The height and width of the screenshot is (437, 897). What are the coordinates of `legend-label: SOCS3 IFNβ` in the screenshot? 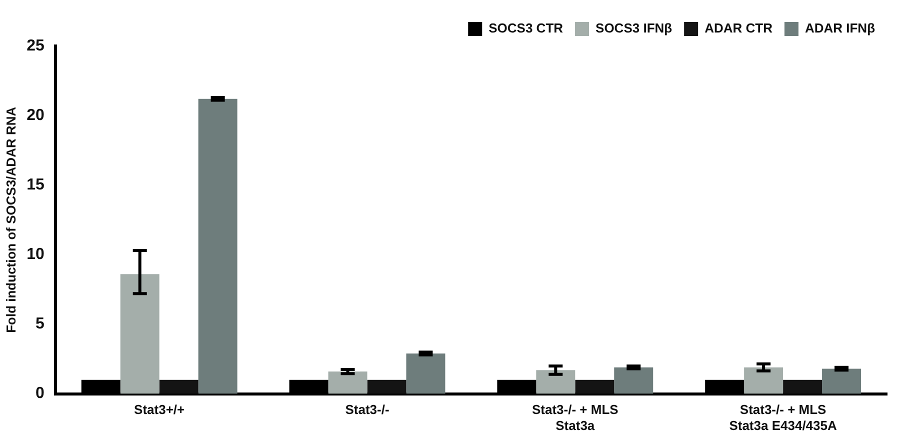 It's located at (634, 28).